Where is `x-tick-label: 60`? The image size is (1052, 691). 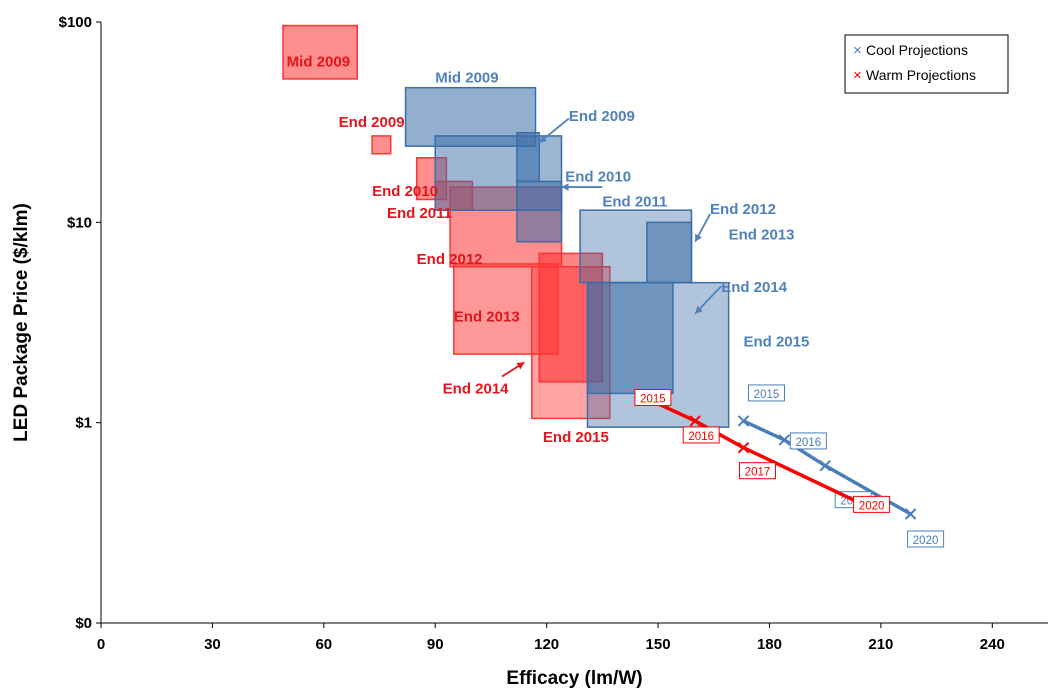 x-tick-label: 60 is located at coordinates (323, 644).